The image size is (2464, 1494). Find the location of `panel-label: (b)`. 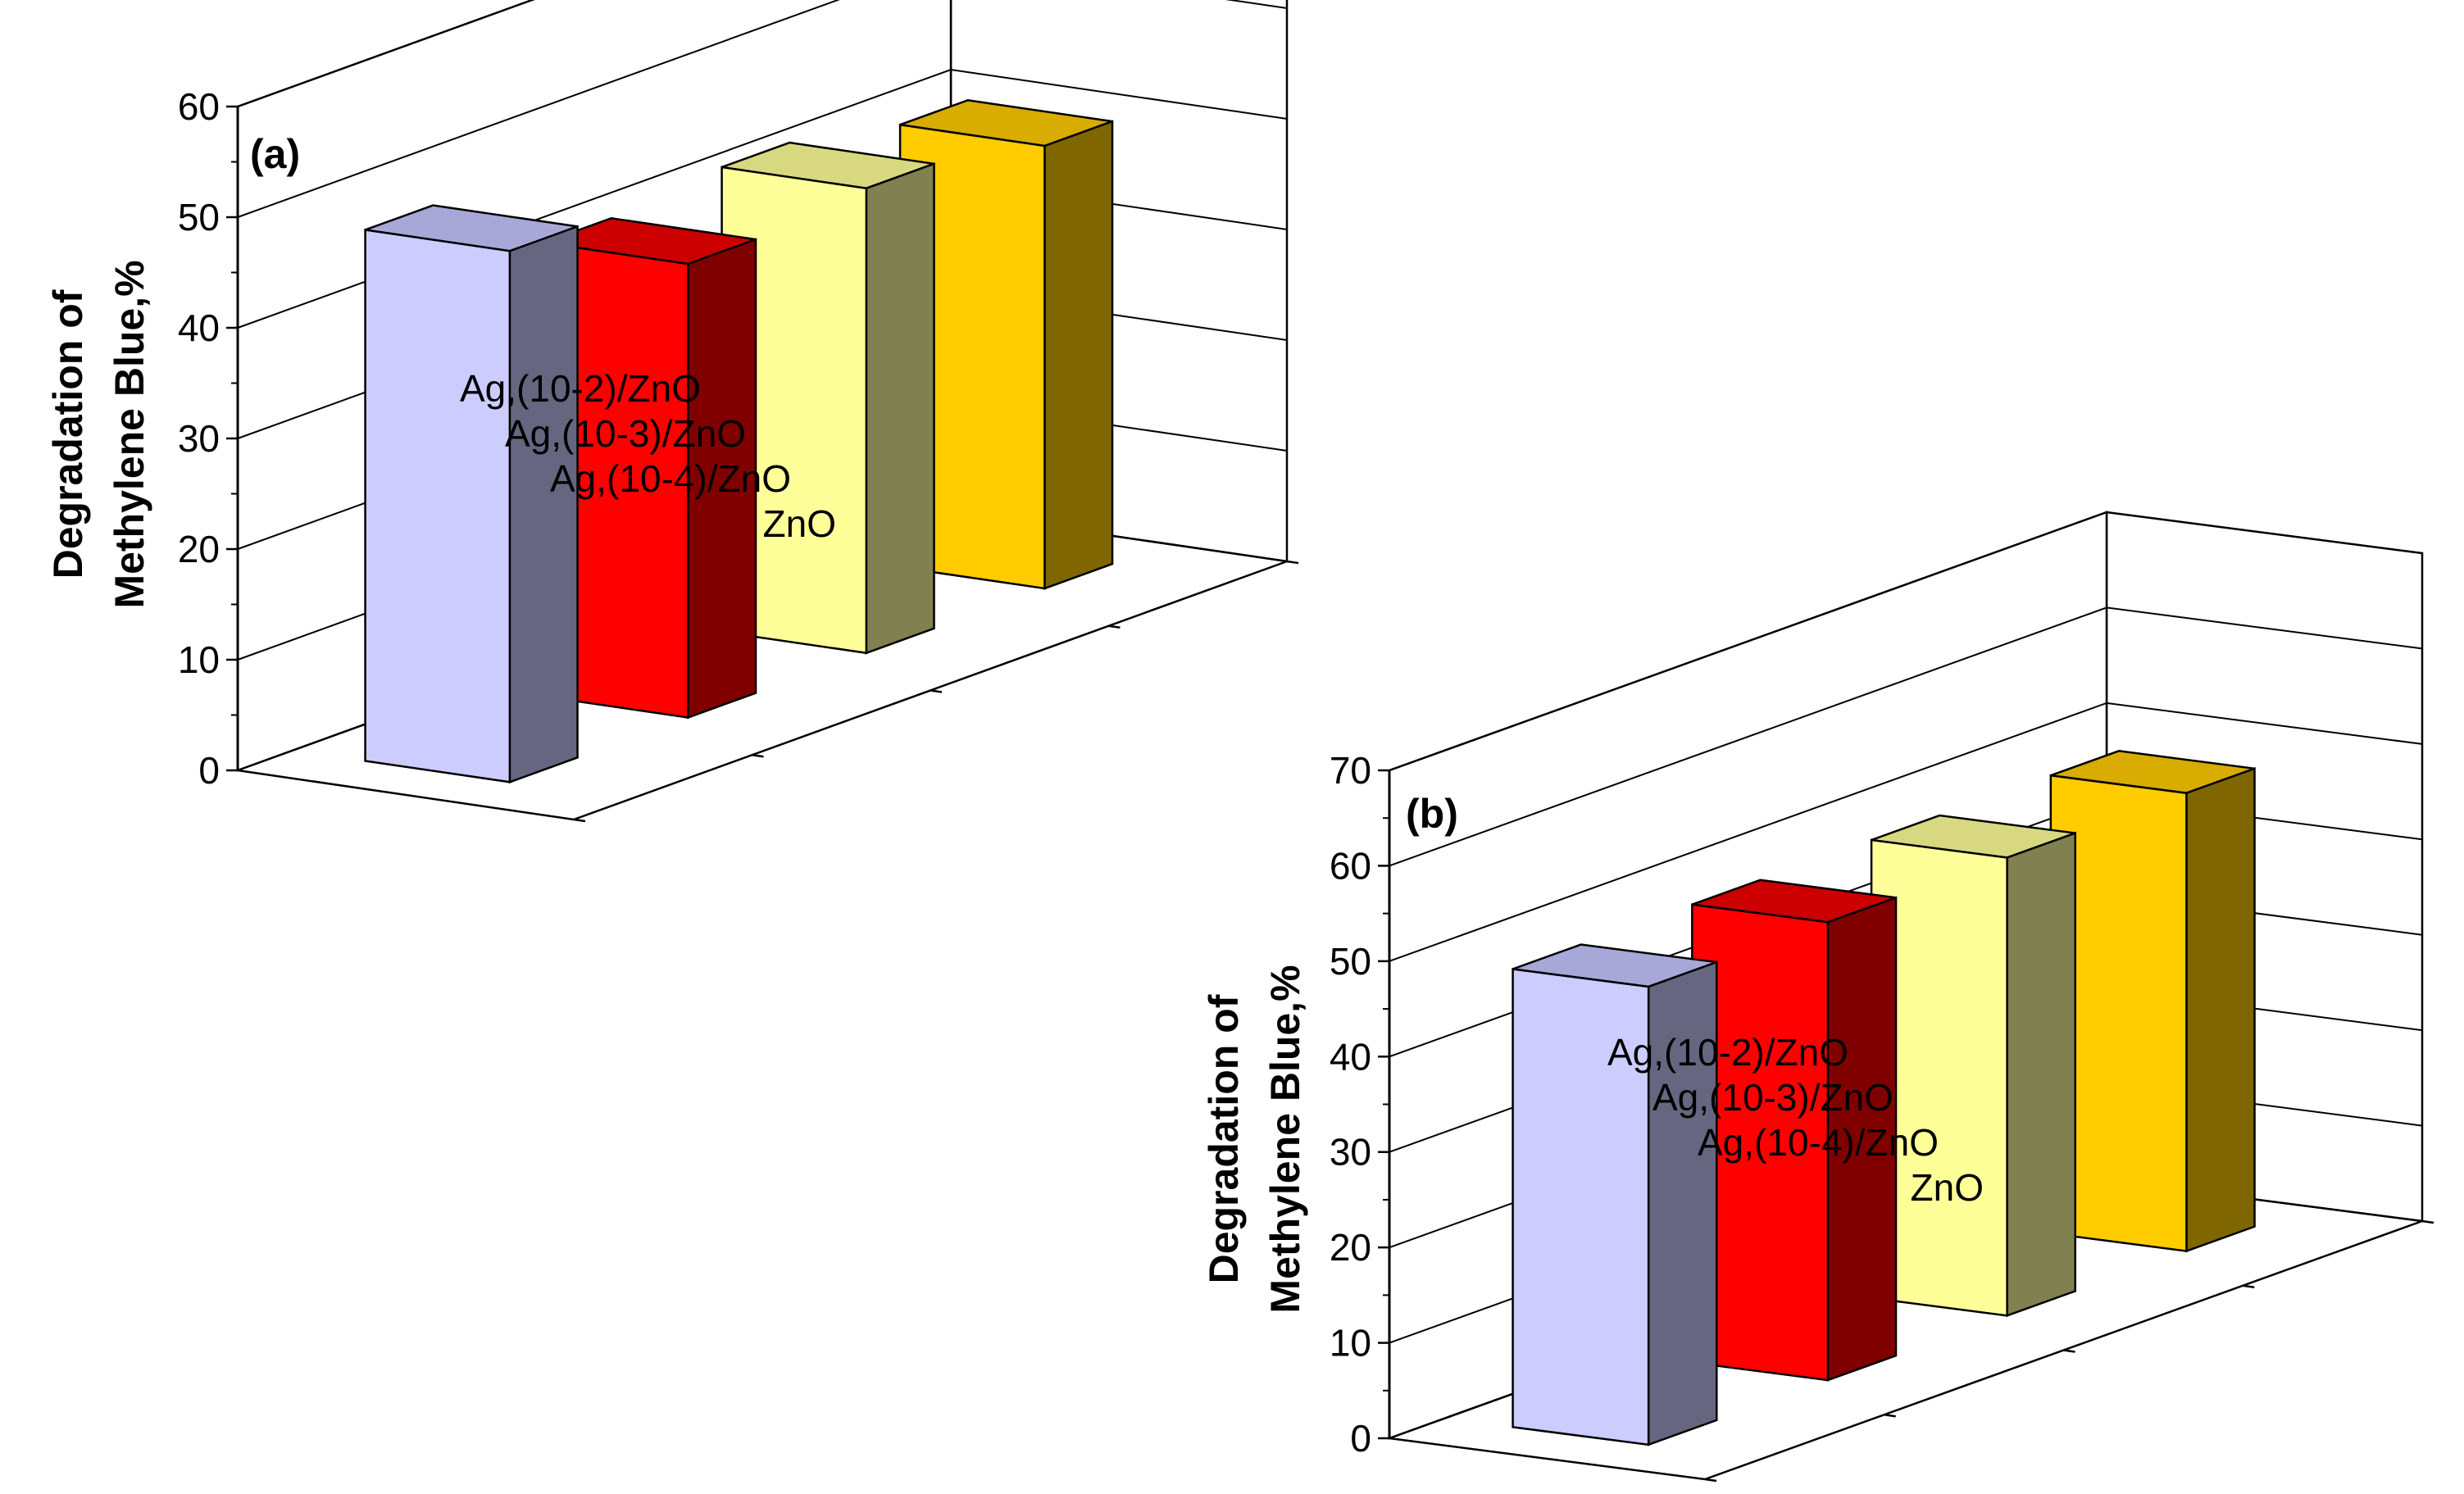

panel-label: (b) is located at coordinates (1432, 814).